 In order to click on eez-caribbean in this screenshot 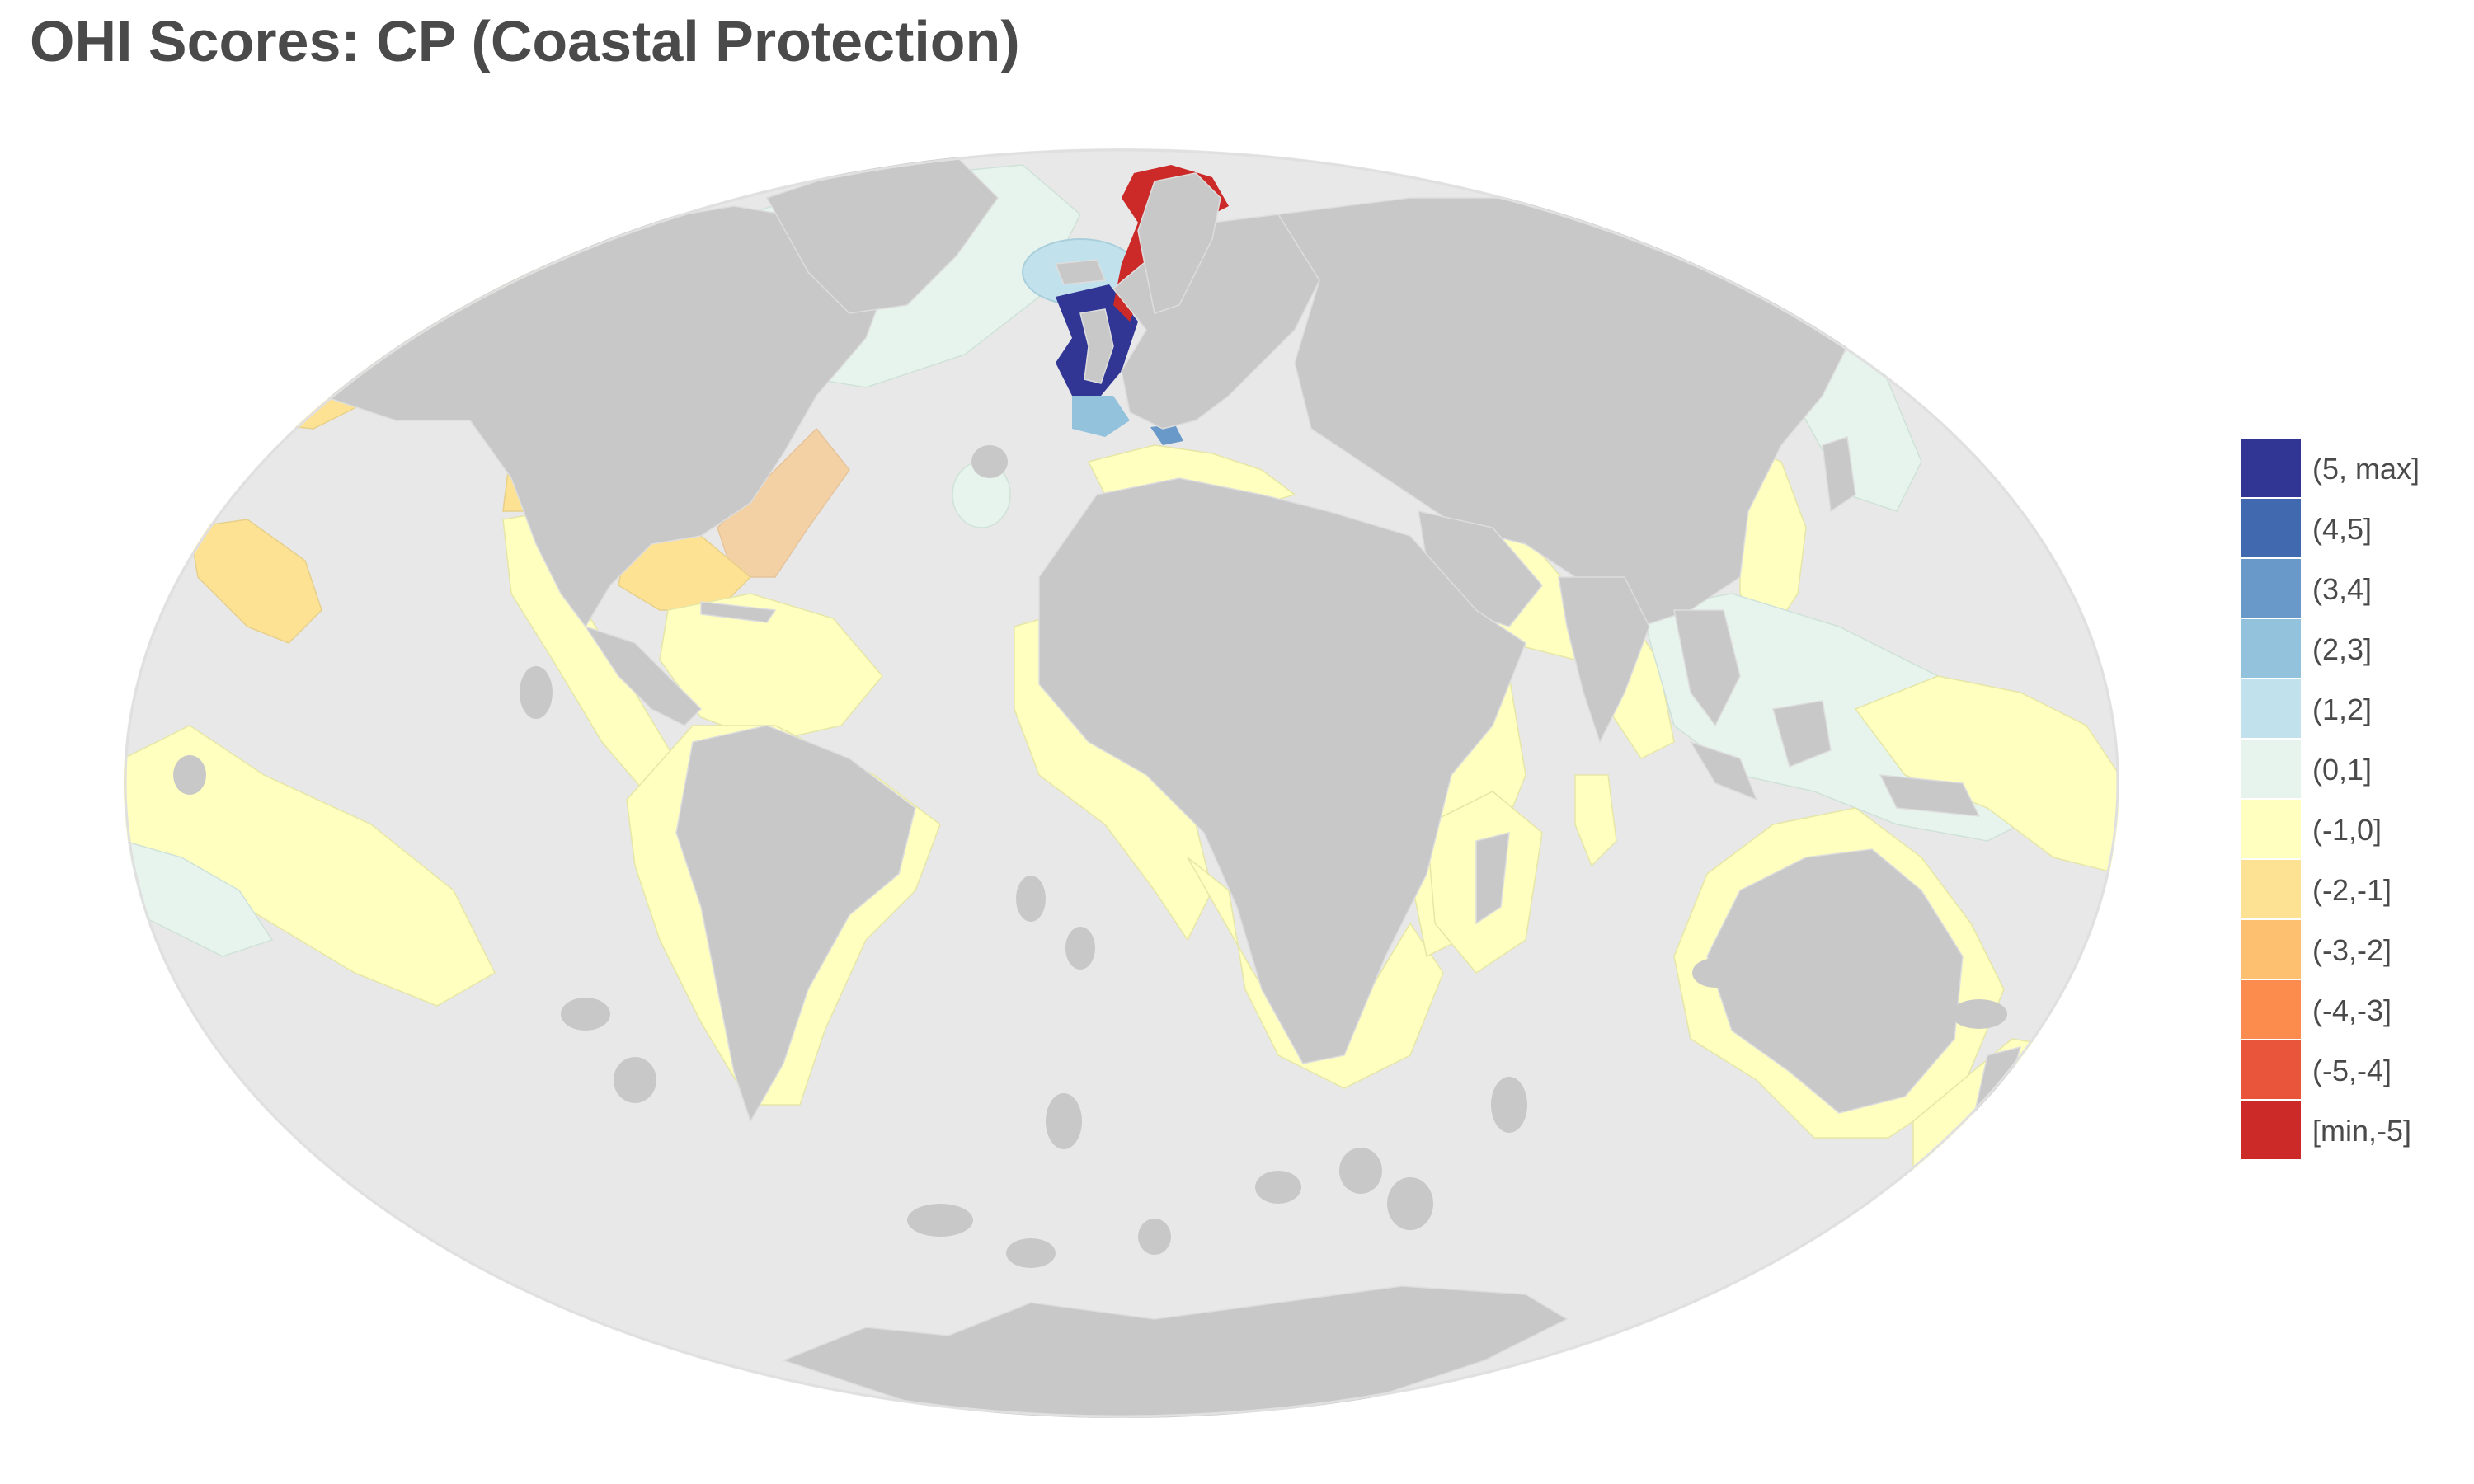, I will do `click(771, 668)`.